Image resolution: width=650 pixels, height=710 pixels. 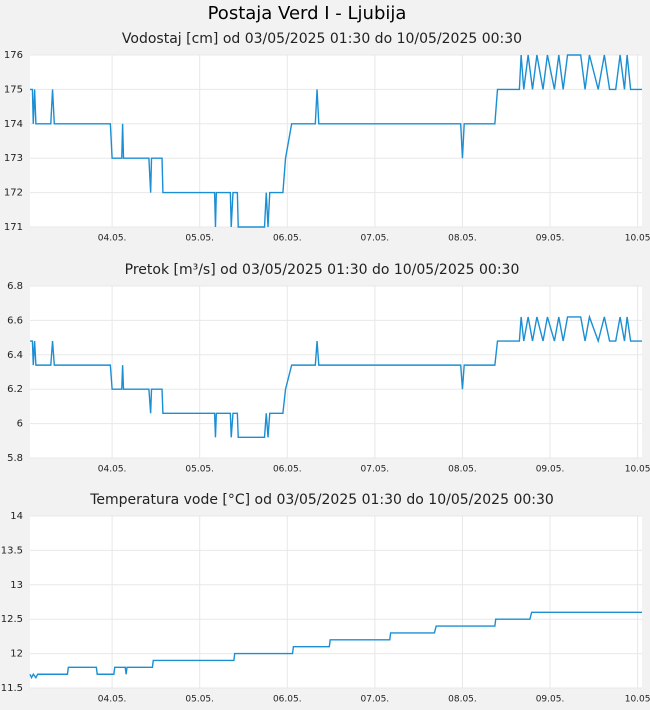 I want to click on y-tick-label: 6.2, so click(x=15, y=389).